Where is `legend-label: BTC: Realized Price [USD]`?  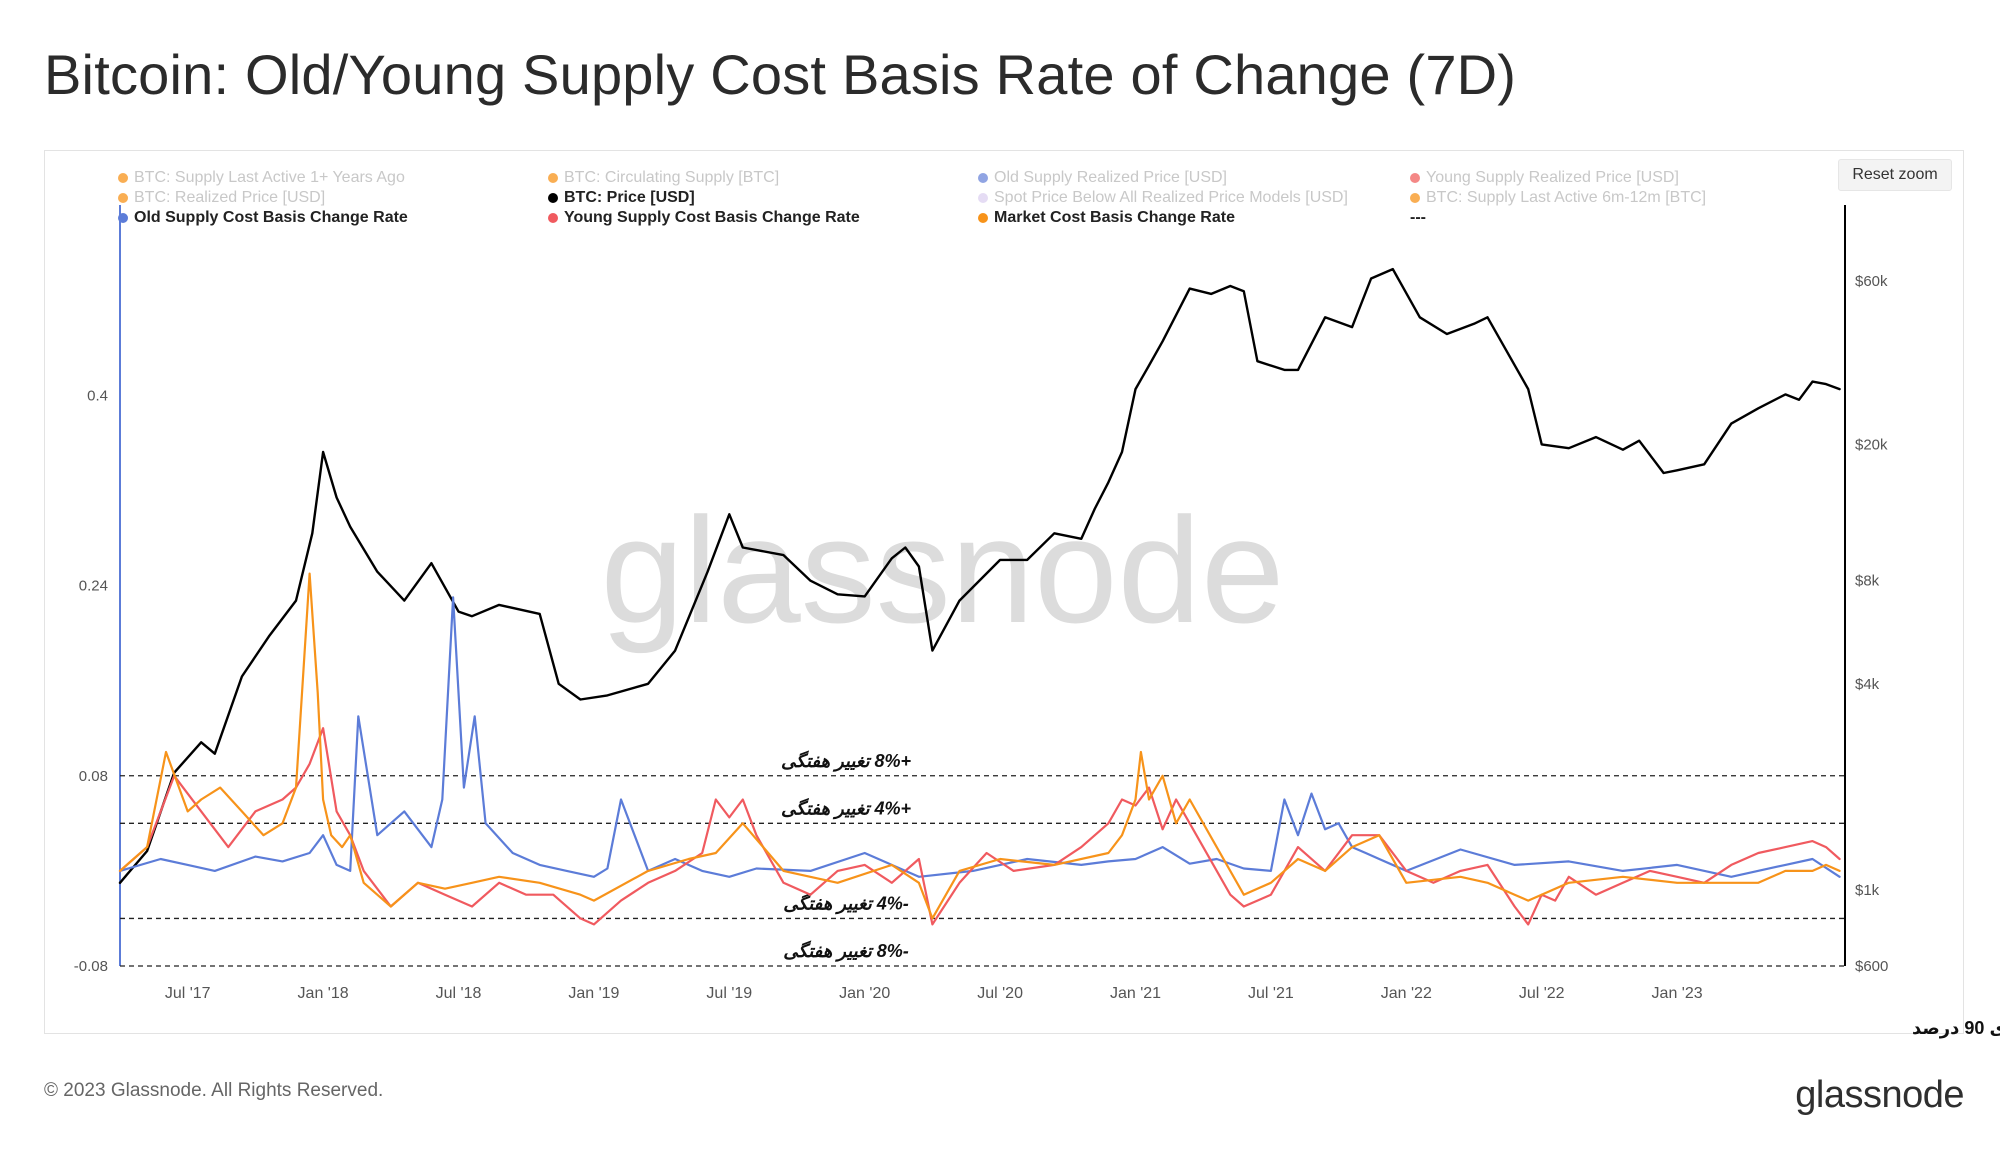
legend-label: BTC: Realized Price [USD] is located at coordinates (230, 197).